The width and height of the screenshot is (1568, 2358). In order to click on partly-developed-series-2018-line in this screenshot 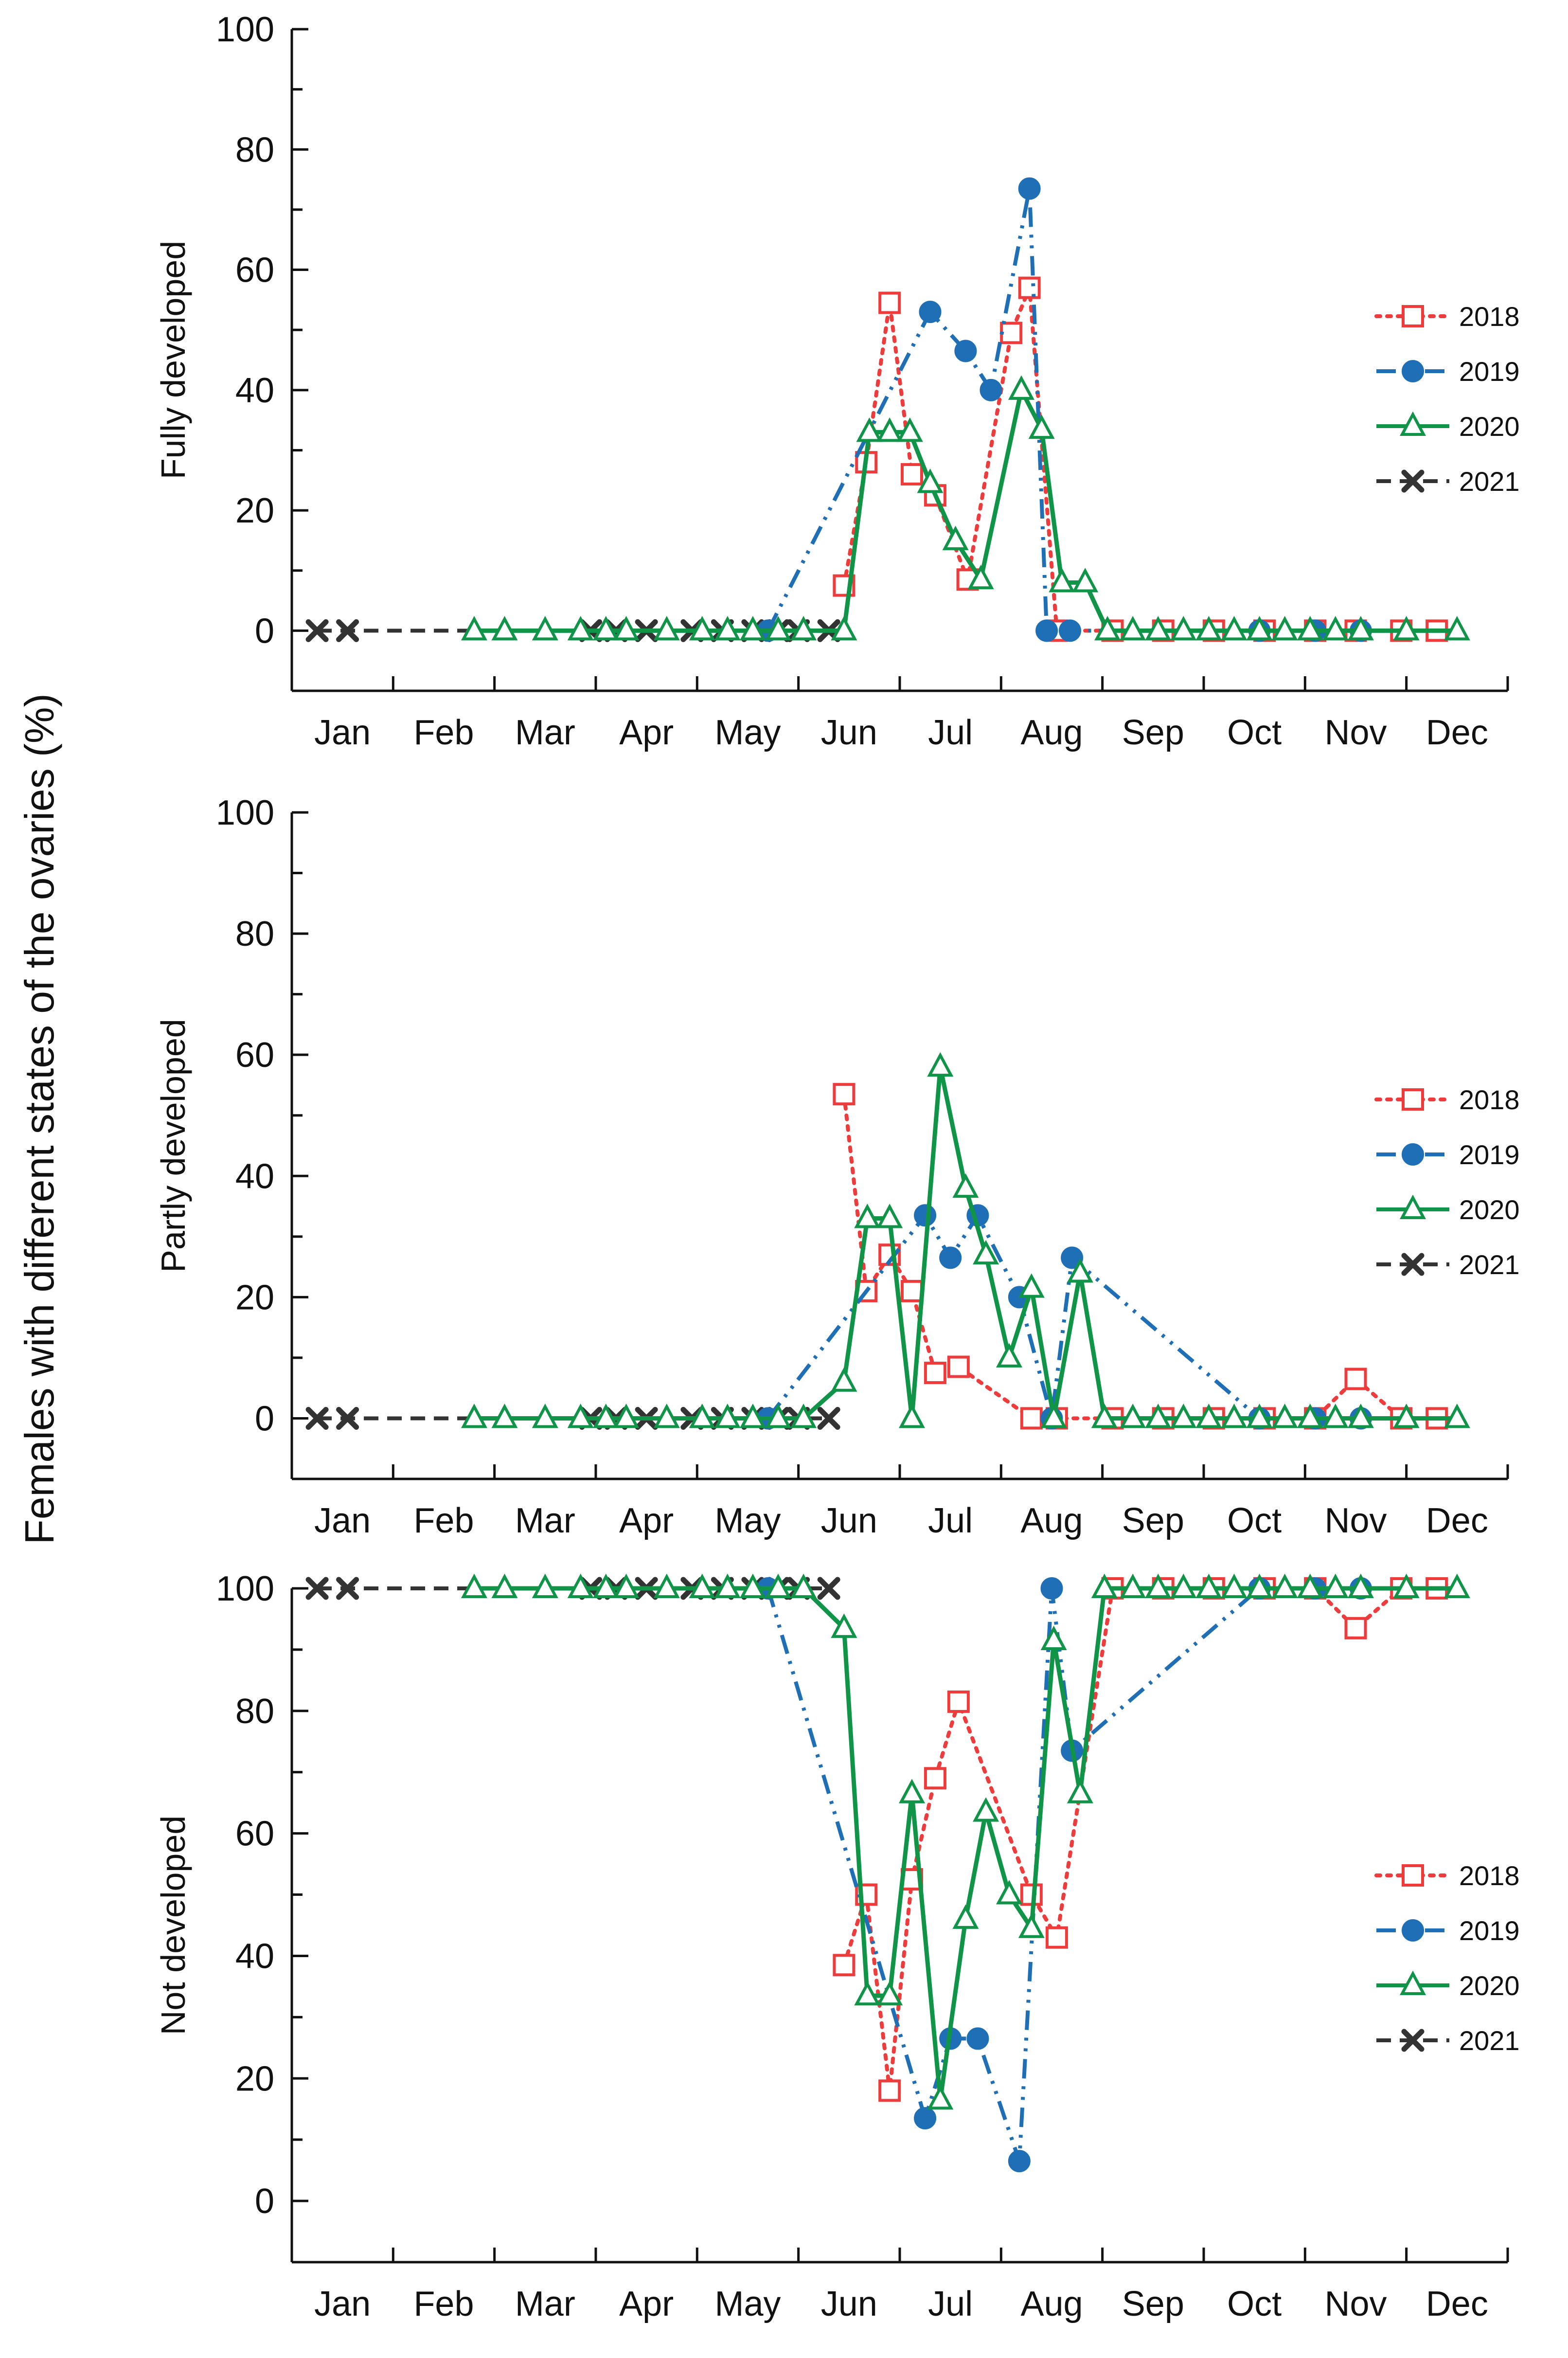, I will do `click(1140, 1256)`.